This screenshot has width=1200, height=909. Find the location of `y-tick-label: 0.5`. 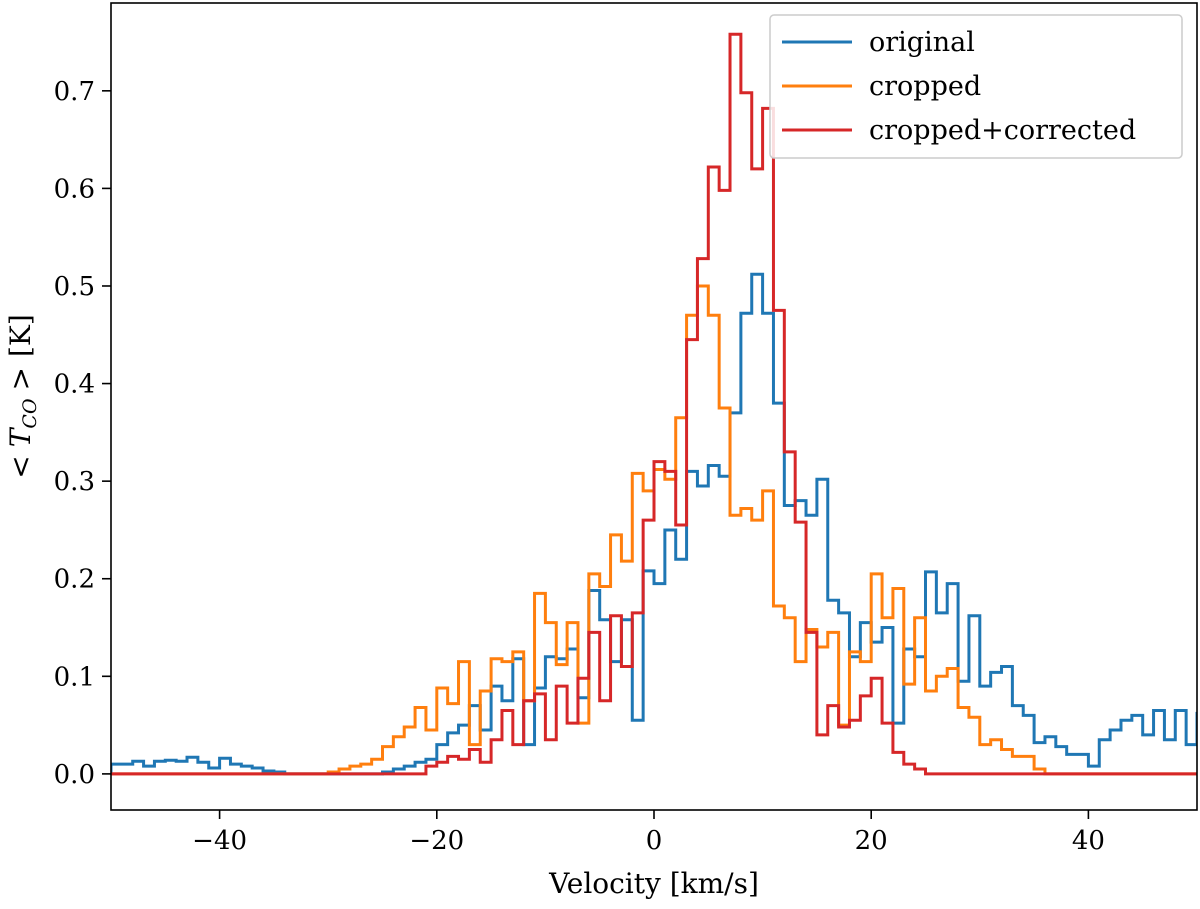

y-tick-label: 0.5 is located at coordinates (74, 287).